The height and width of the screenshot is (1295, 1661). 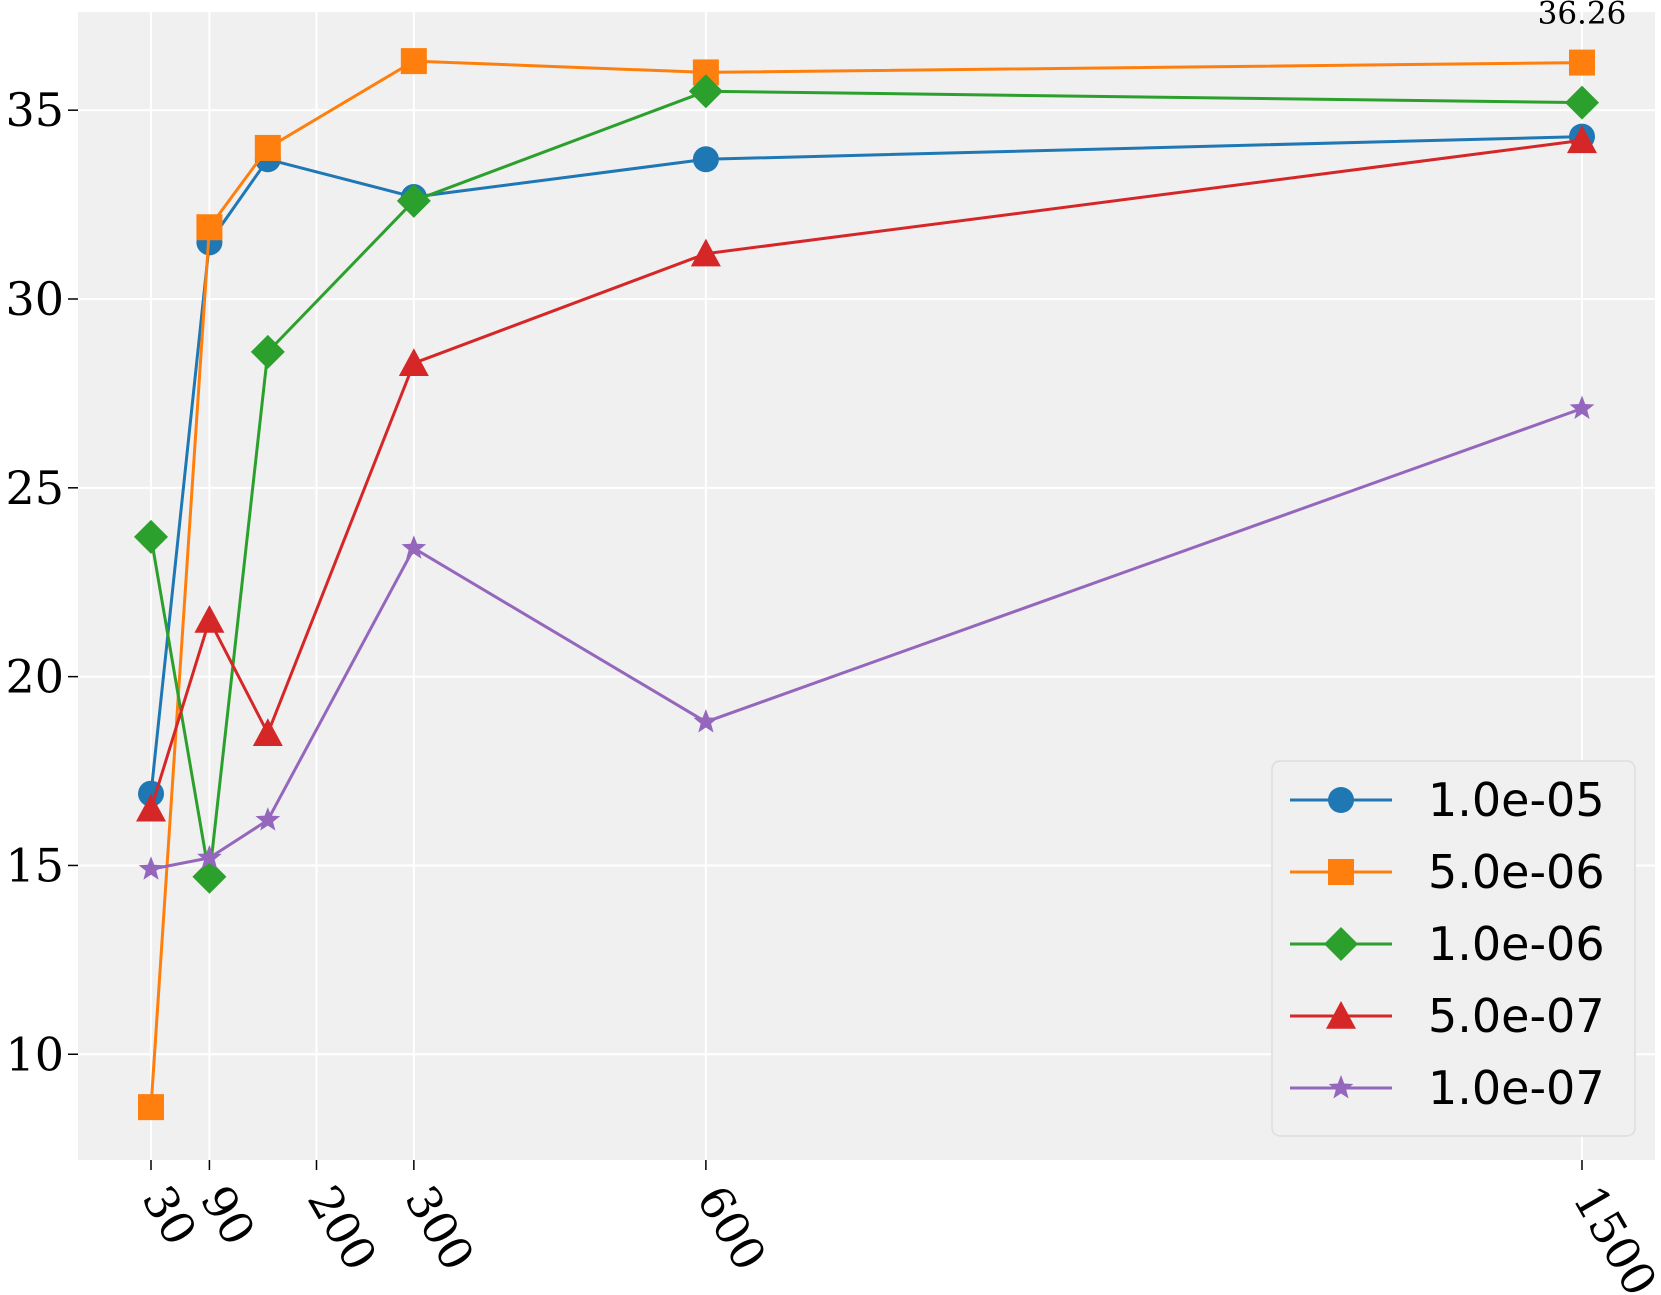 What do you see at coordinates (34, 1054) in the screenshot?
I see `y-tick-label: 10` at bounding box center [34, 1054].